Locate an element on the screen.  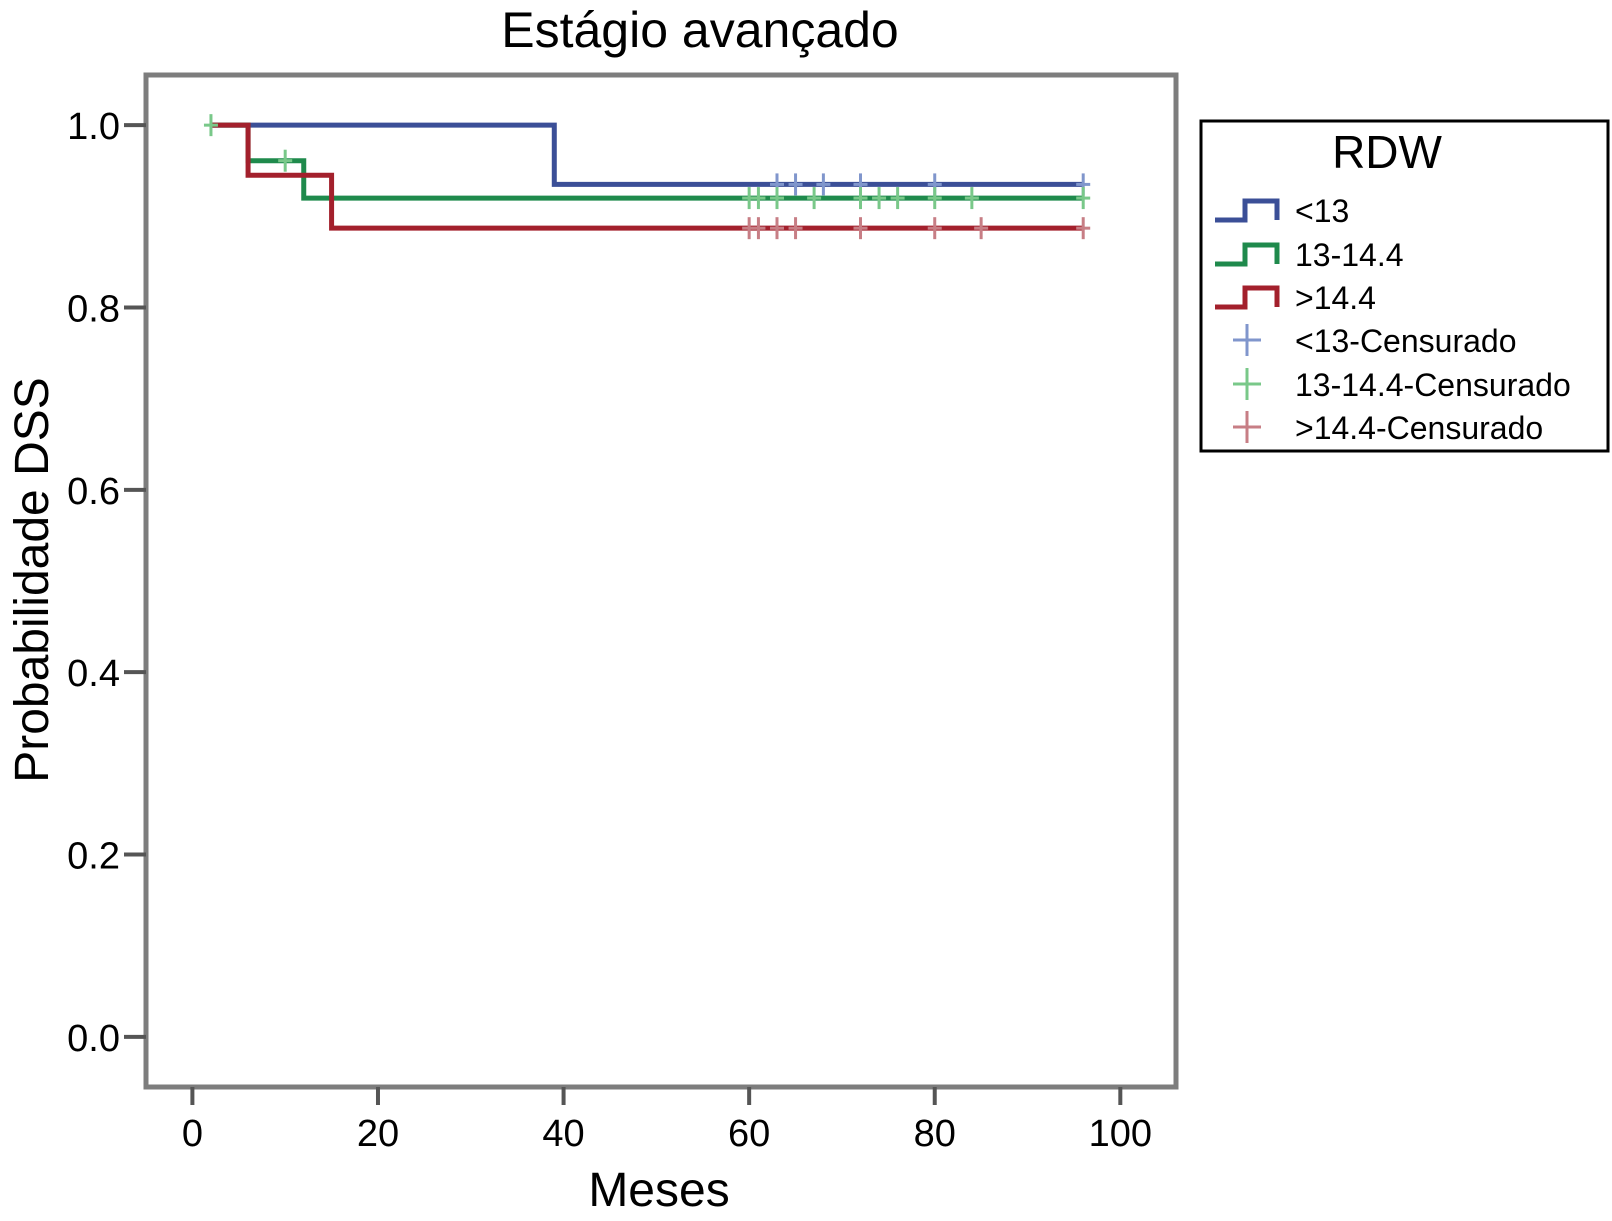
legend-label: 13-14.4 is located at coordinates (1349, 255).